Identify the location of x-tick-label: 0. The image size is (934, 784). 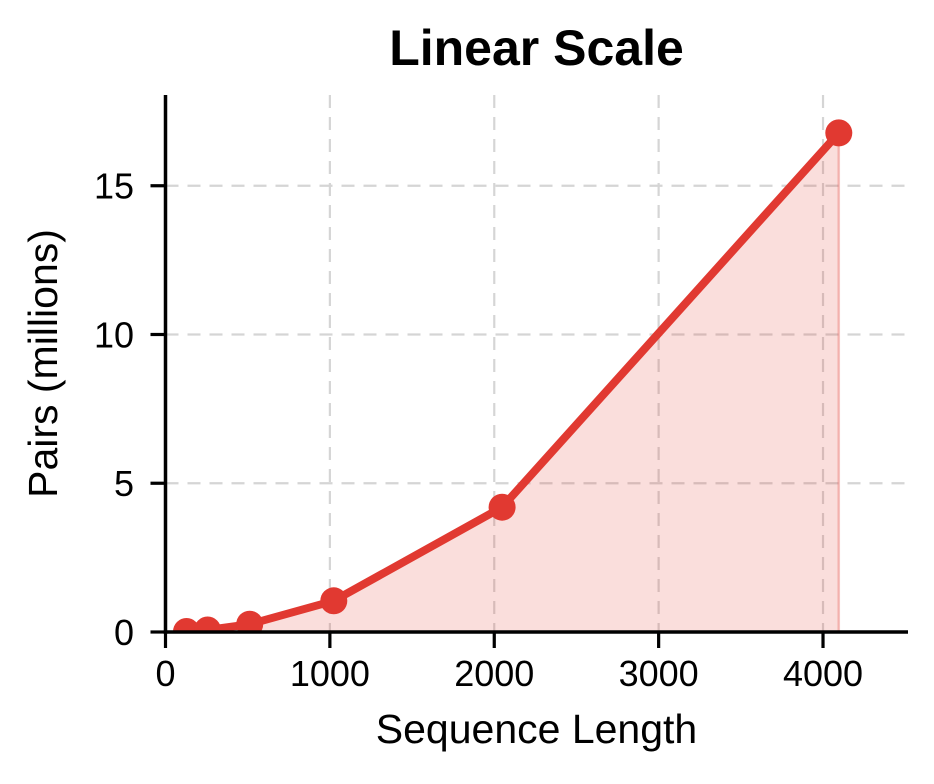
(165, 673).